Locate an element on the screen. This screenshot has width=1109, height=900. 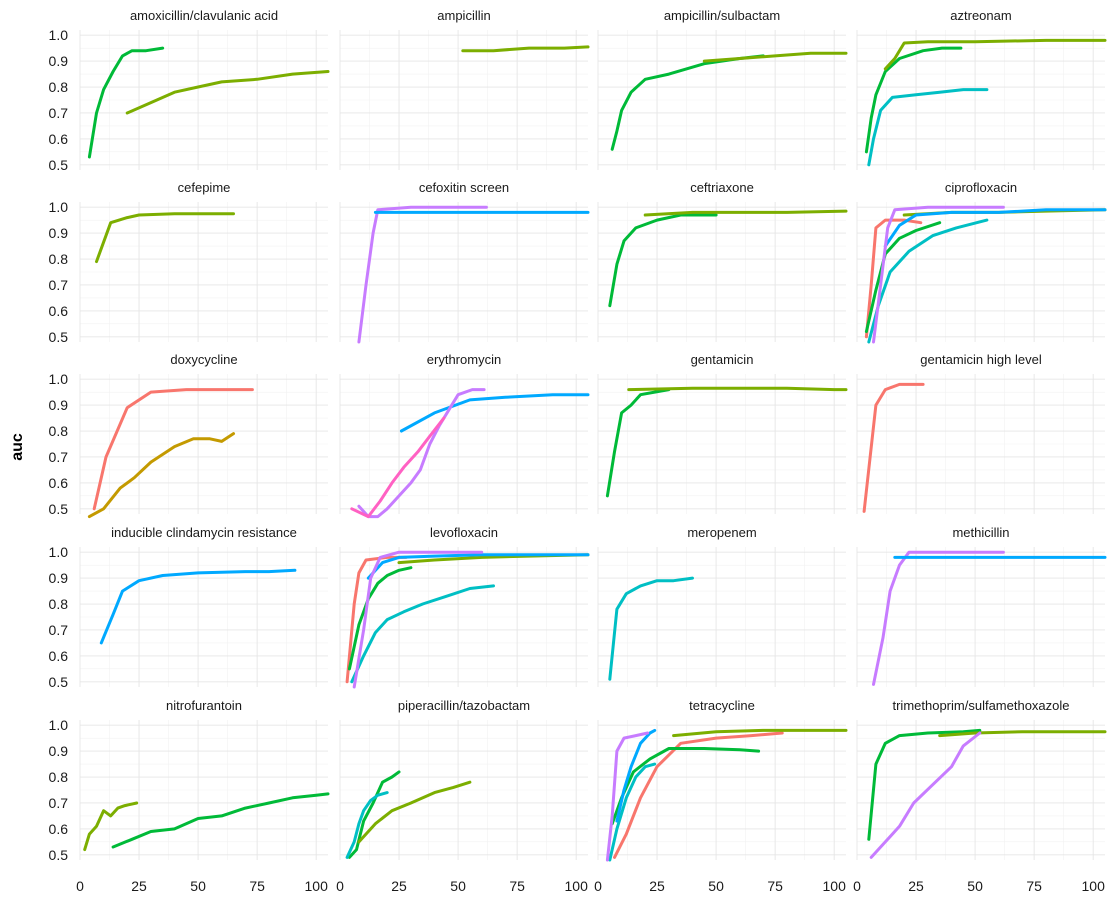
panel: ceftriaxone is located at coordinates (722, 261).